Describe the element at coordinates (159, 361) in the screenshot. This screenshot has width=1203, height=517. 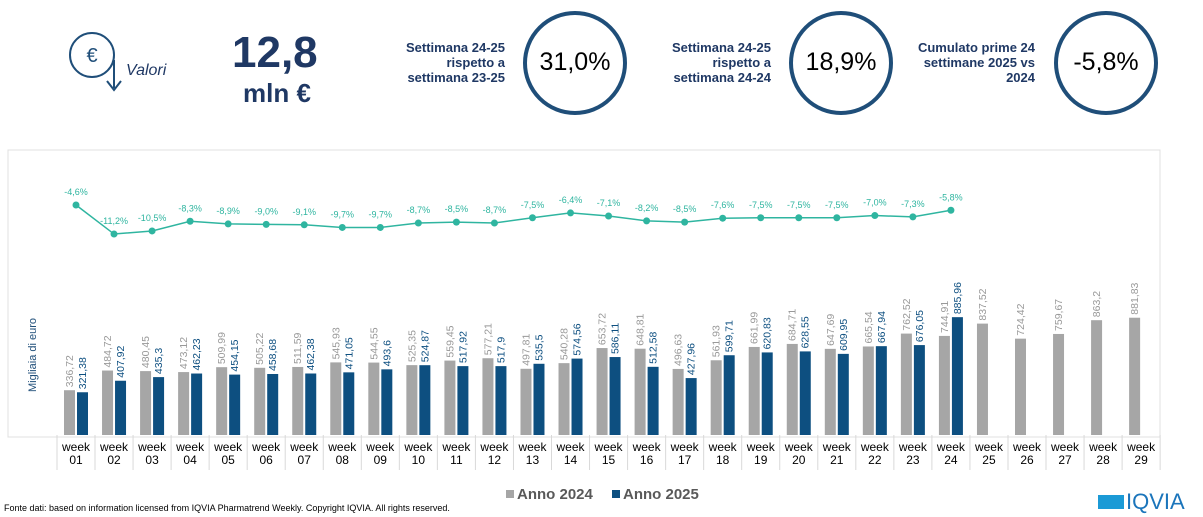
I see `data-label: 435,3` at that location.